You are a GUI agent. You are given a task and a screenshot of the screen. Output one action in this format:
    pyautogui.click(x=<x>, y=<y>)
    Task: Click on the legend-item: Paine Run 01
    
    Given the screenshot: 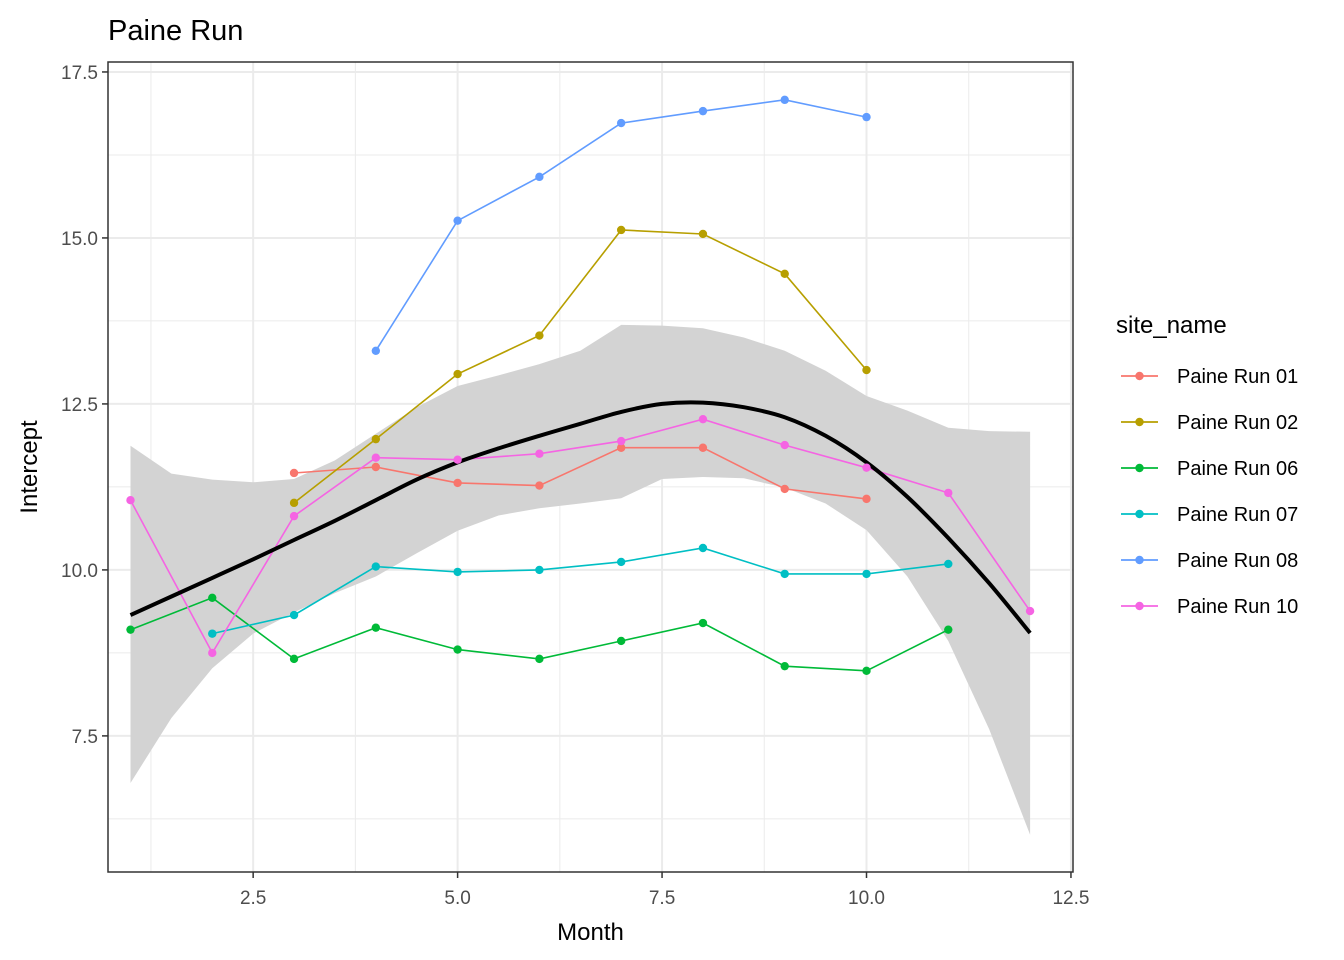 What is the action you would take?
    pyautogui.click(x=1209, y=377)
    